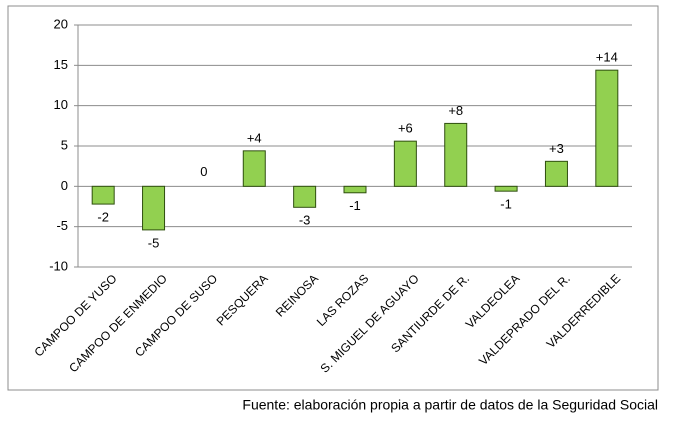  What do you see at coordinates (61, 23) in the screenshot?
I see `y-tick-label: 20` at bounding box center [61, 23].